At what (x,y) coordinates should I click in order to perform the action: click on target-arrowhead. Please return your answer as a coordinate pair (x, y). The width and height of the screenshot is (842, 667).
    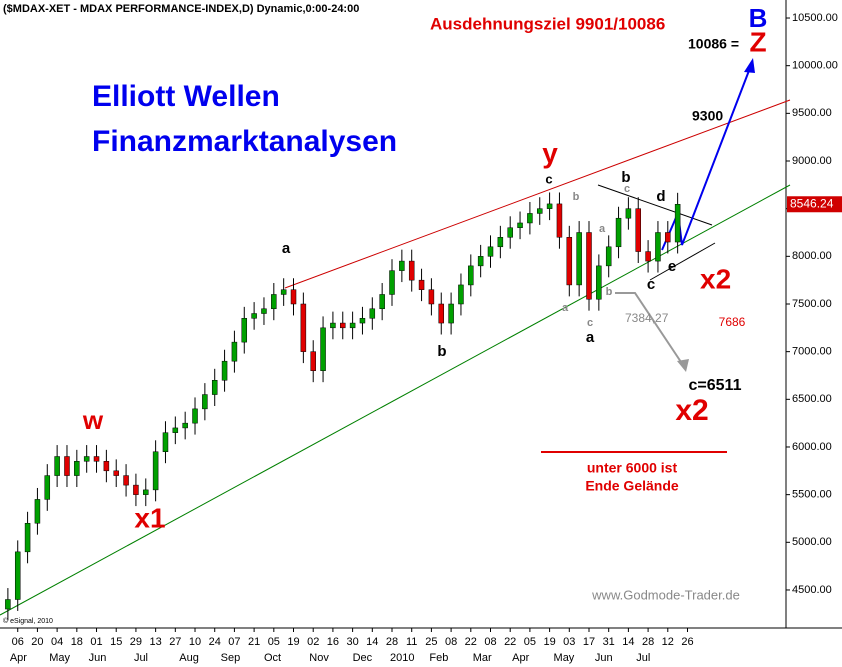
    Looking at the image, I should click on (683, 365).